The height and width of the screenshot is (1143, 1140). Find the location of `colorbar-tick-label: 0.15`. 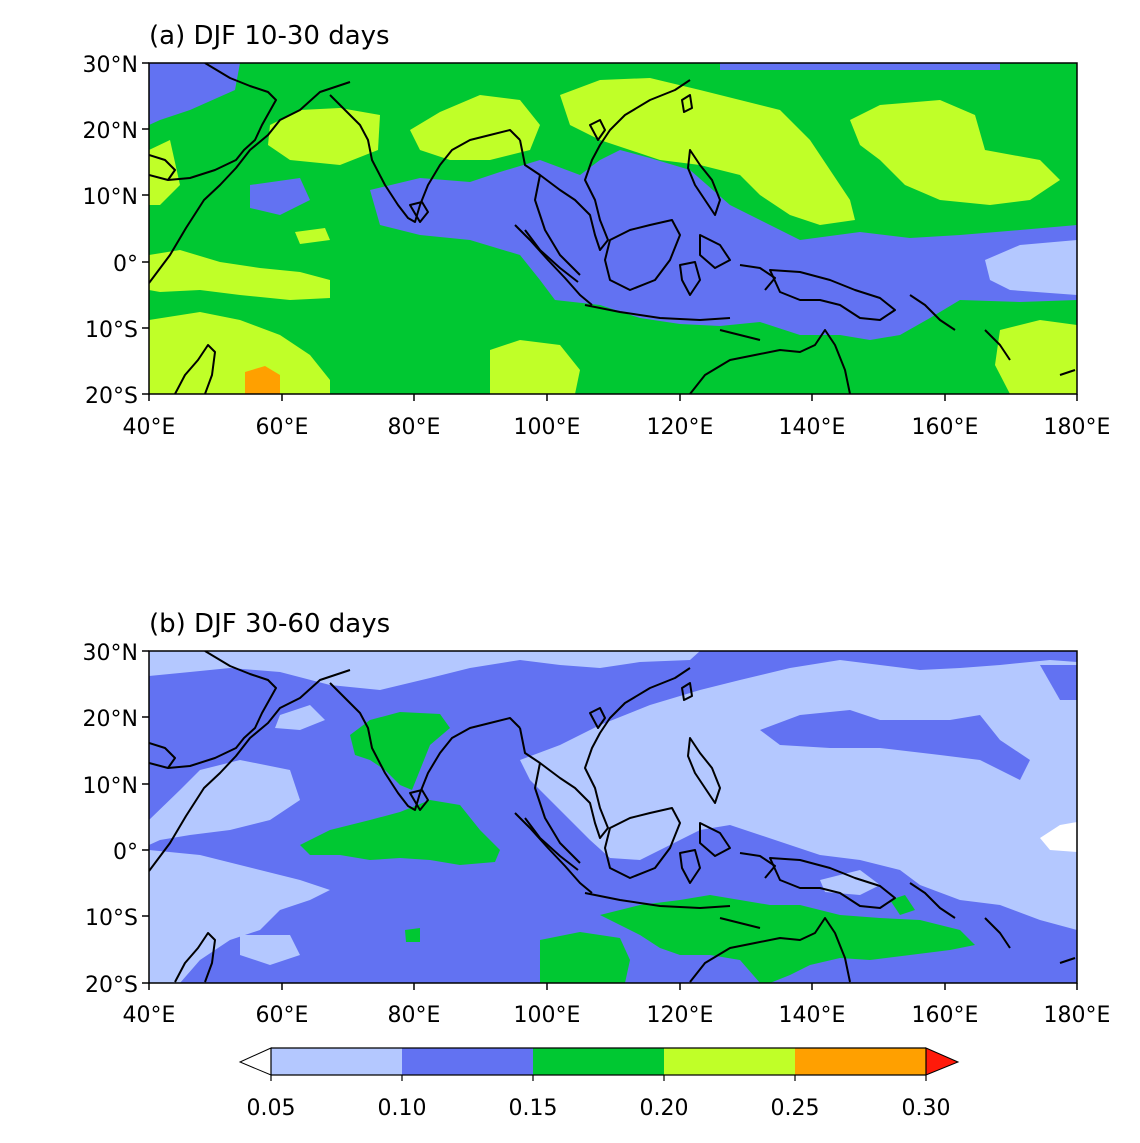

colorbar-tick-label: 0.15 is located at coordinates (533, 1108).